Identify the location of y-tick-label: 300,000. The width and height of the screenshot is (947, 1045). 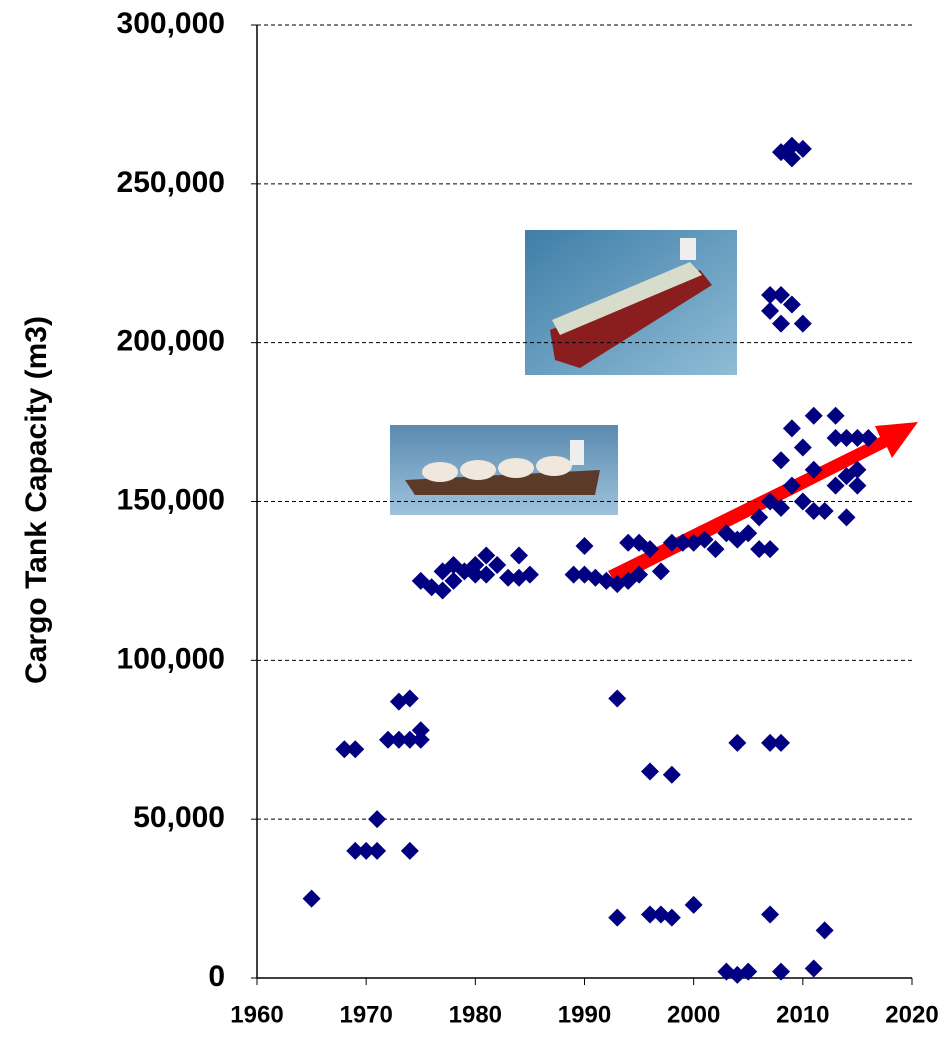
(171, 23).